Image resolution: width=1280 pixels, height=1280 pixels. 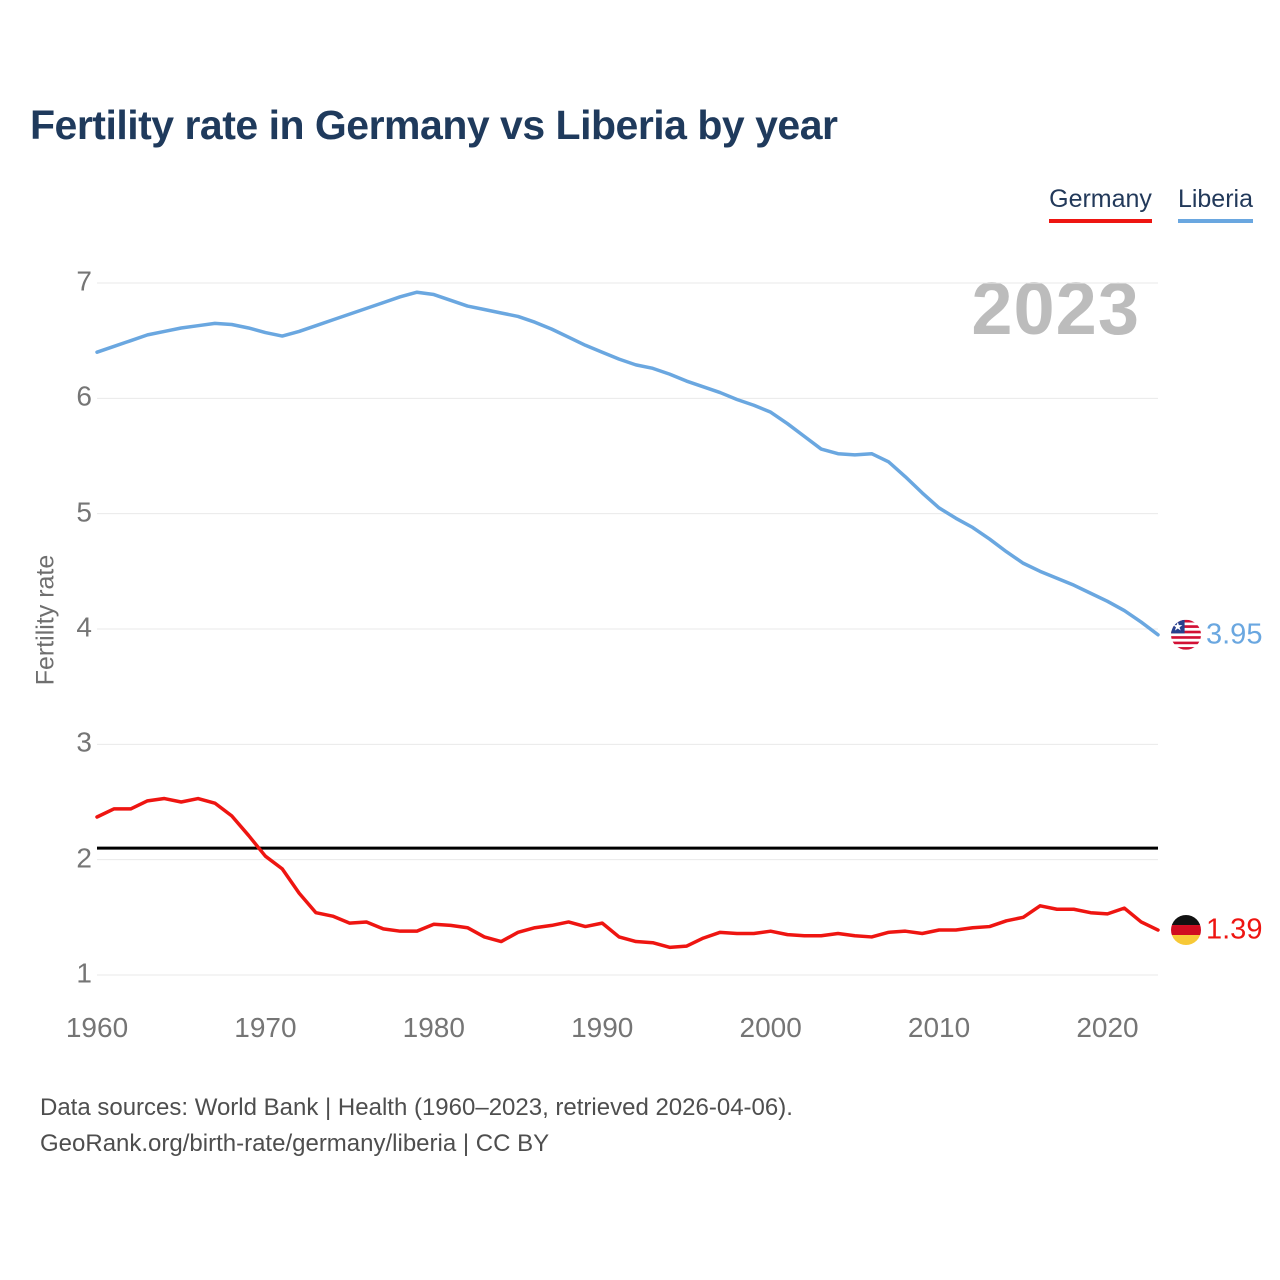 What do you see at coordinates (84, 973) in the screenshot?
I see `y-tick-label: 1` at bounding box center [84, 973].